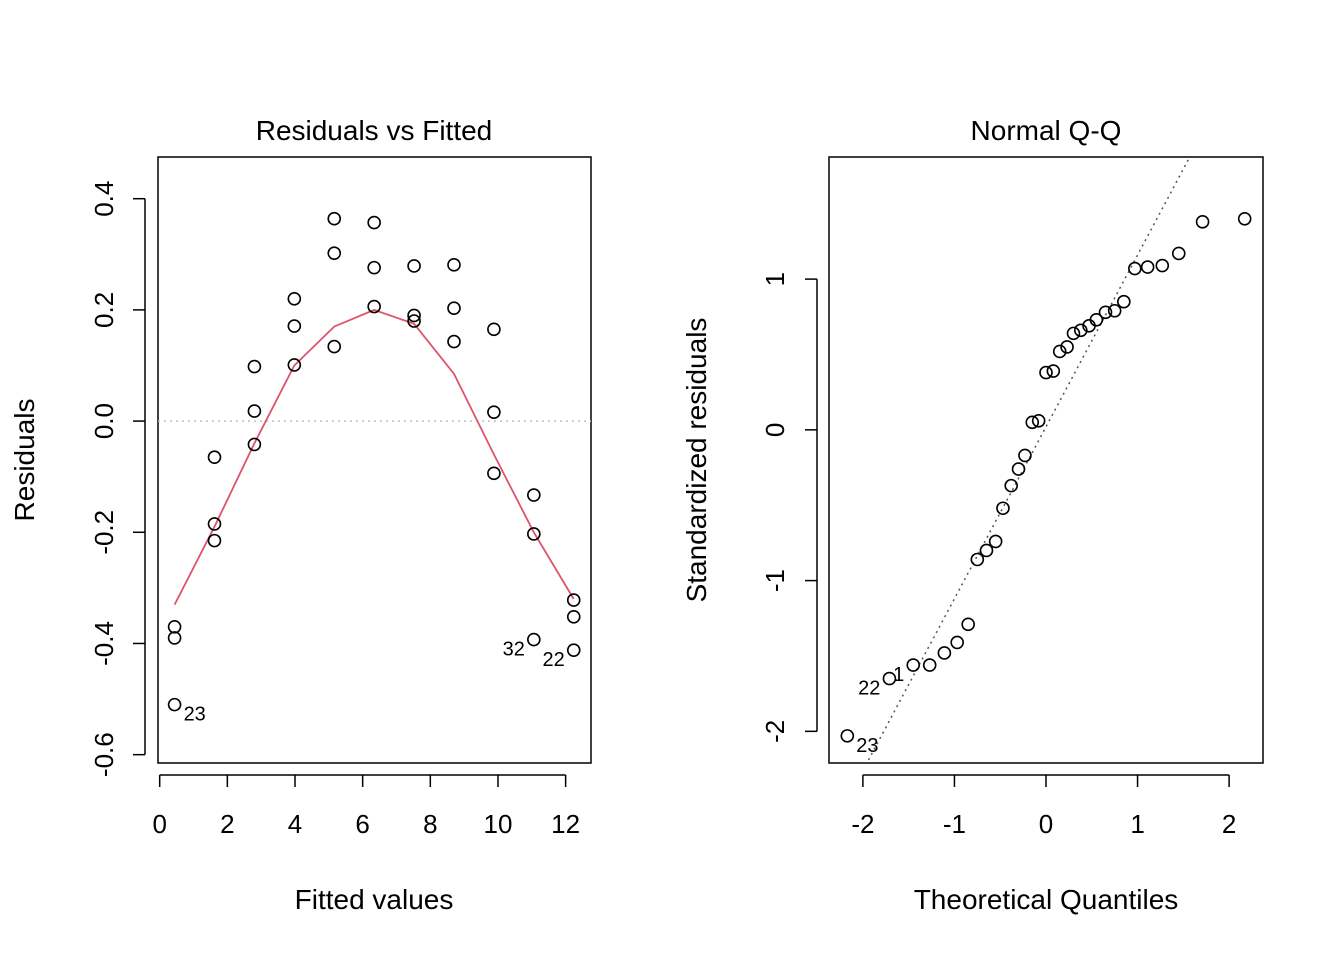  I want to click on rvf-x-tick-label: 2, so click(227, 824).